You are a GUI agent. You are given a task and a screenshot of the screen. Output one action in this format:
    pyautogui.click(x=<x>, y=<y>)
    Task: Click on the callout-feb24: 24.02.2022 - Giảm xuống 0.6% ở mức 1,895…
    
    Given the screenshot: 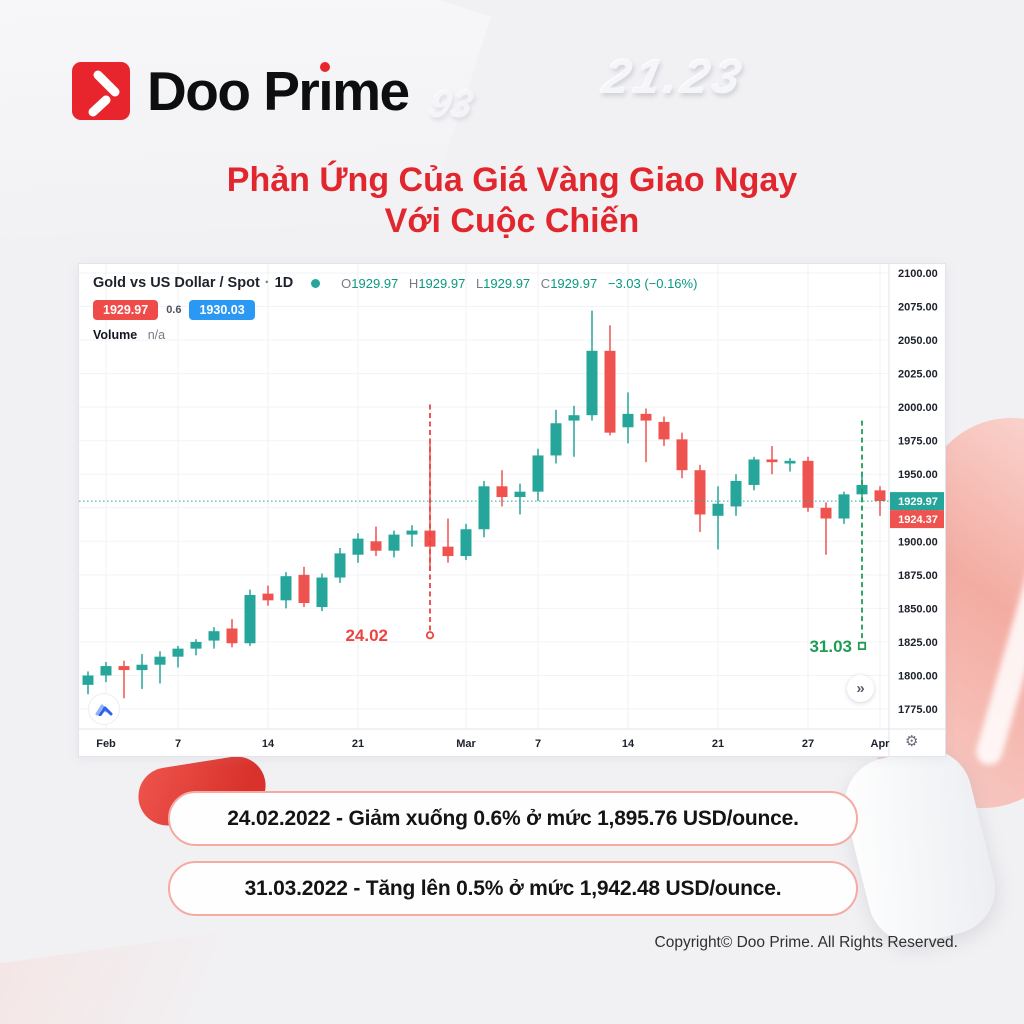 What is the action you would take?
    pyautogui.click(x=513, y=818)
    